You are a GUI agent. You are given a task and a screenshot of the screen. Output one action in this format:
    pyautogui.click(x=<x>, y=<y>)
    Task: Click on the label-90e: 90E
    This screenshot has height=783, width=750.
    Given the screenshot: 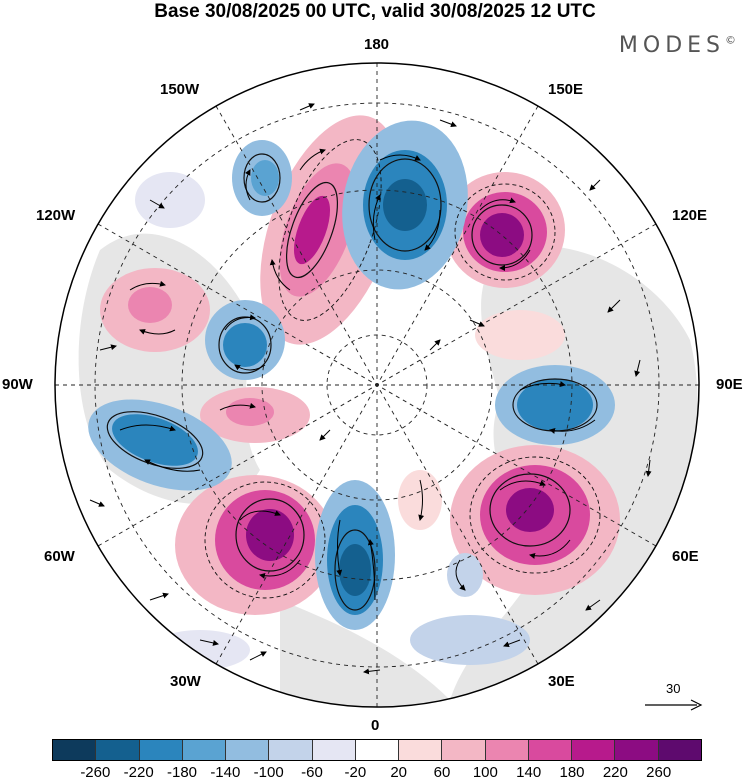 What is the action you would take?
    pyautogui.click(x=729, y=384)
    